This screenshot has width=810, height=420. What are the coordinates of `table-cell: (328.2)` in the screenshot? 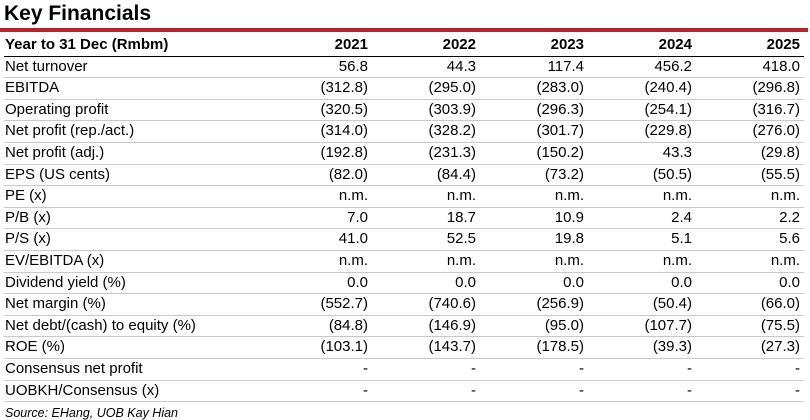 It's located at (426, 131).